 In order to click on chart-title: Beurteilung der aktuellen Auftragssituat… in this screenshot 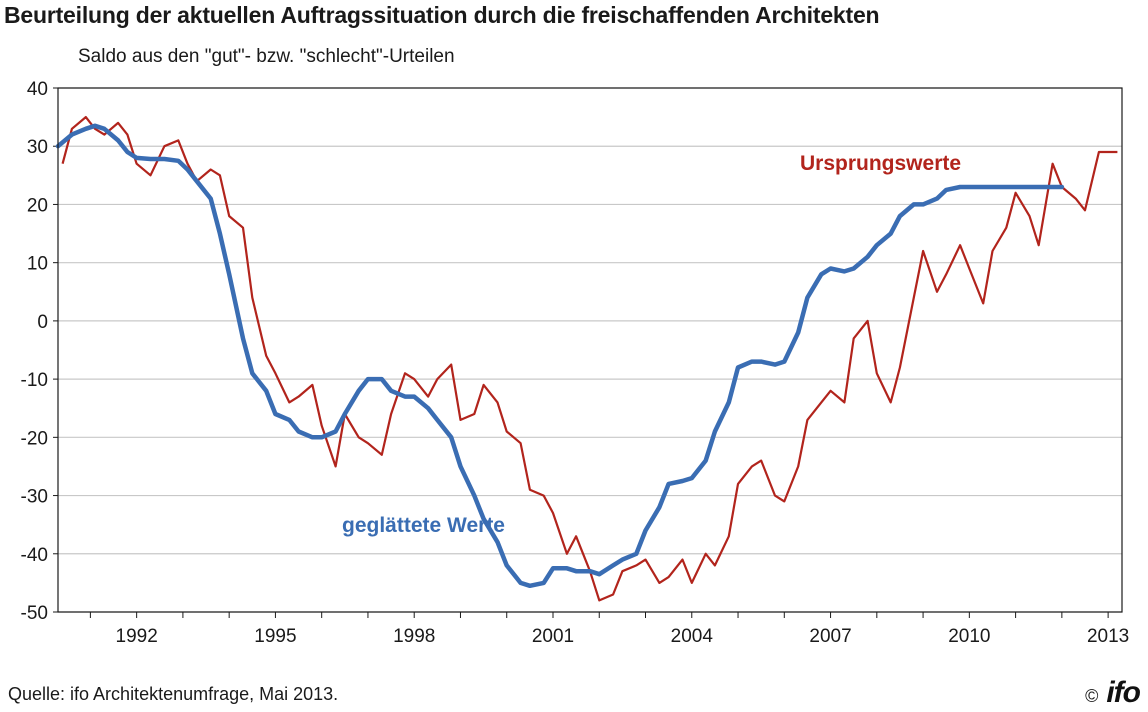, I will do `click(442, 15)`.